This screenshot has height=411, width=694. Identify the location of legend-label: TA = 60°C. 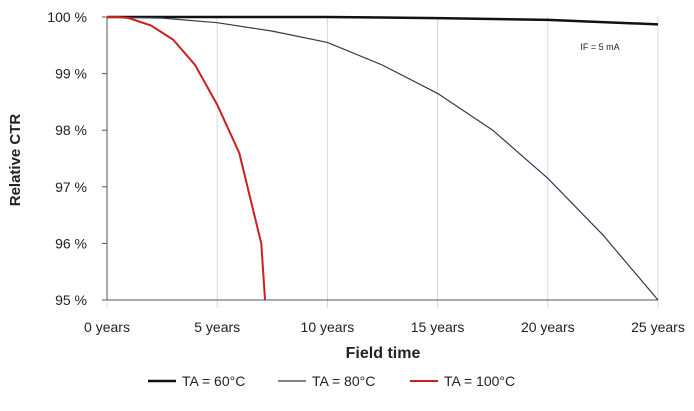
(213, 381).